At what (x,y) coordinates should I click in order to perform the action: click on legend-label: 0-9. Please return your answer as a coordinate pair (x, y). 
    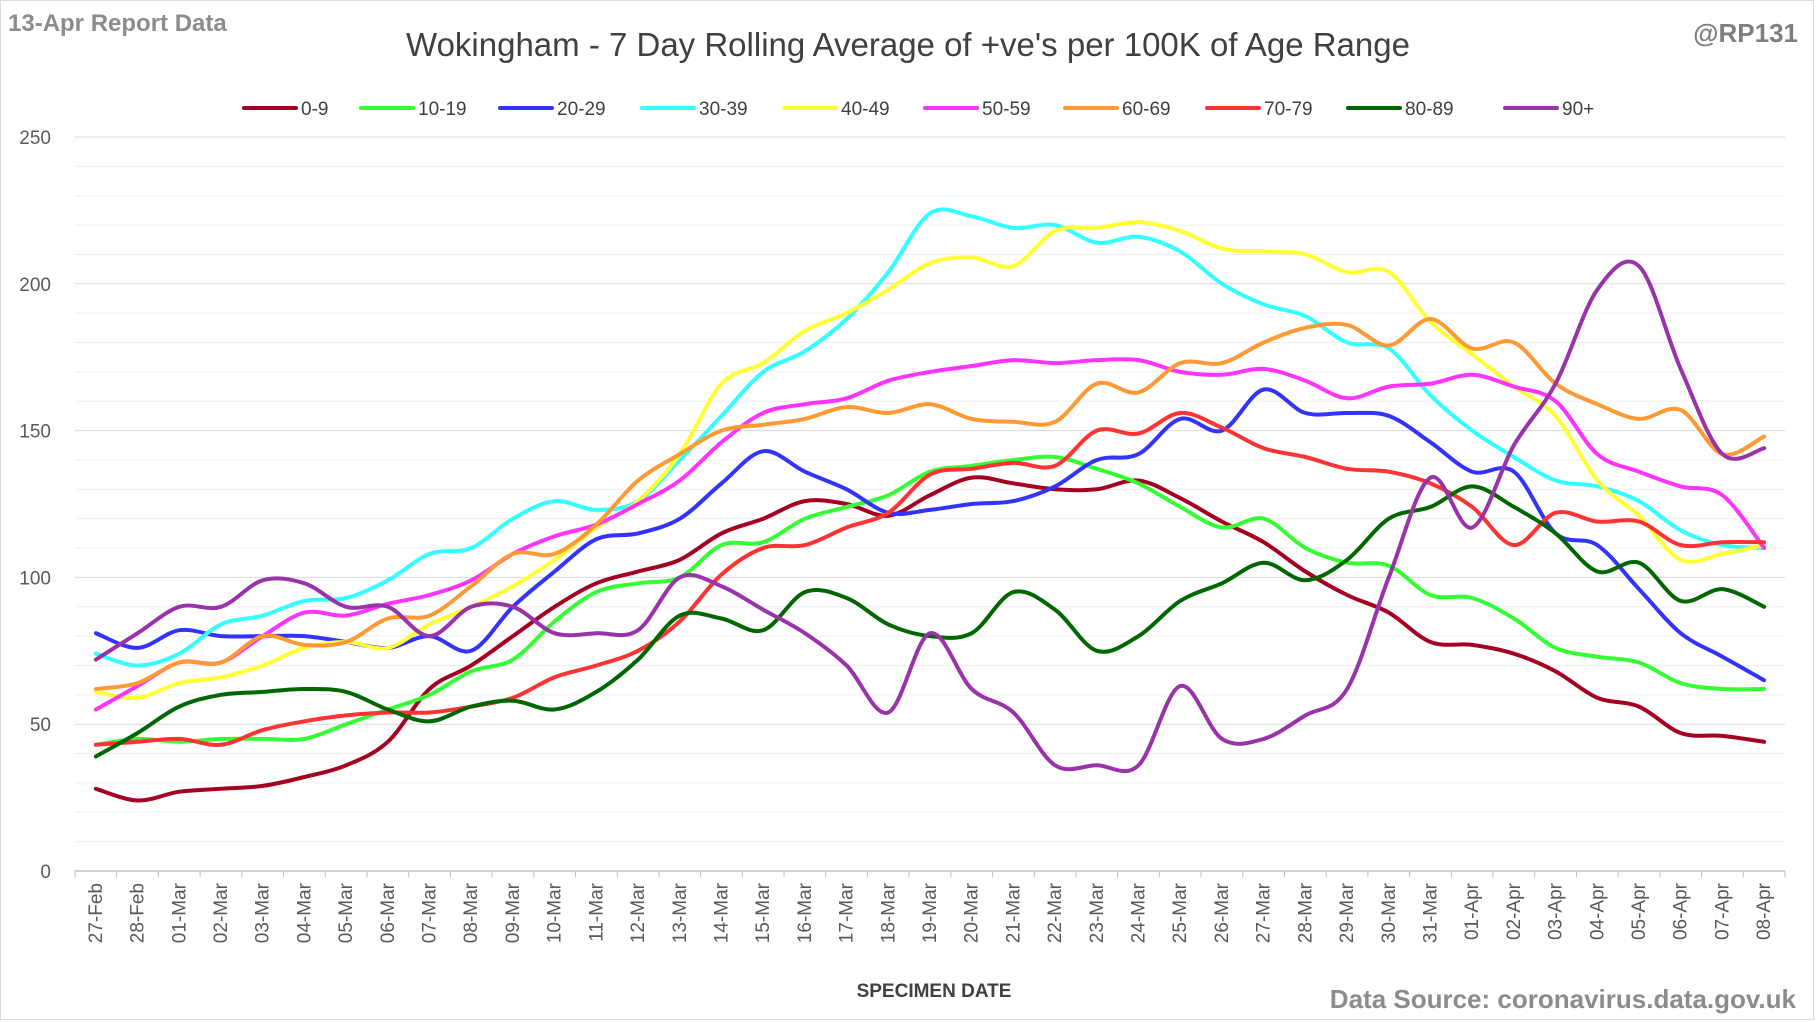
    Looking at the image, I should click on (314, 109).